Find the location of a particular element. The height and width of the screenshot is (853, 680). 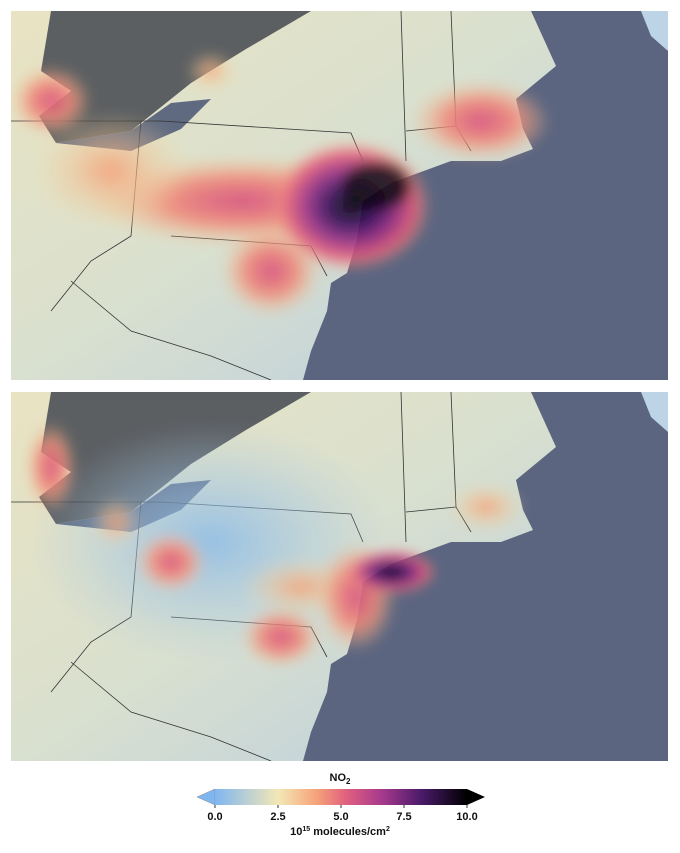

unit-text: molecules/cm is located at coordinates (349, 832).